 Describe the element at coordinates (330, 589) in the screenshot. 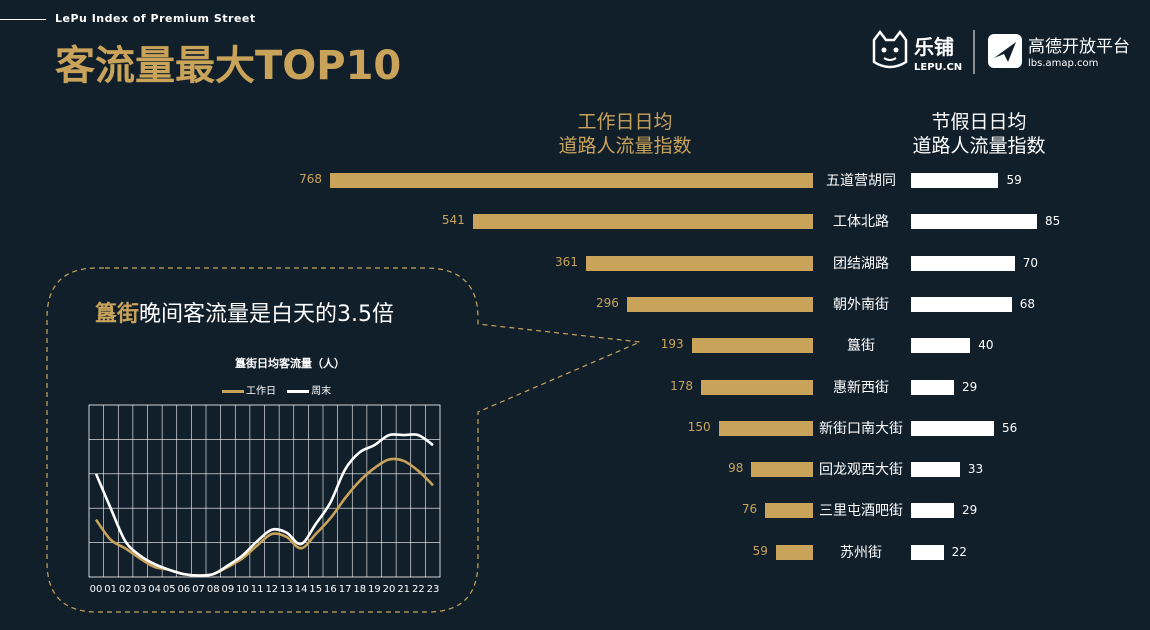

I see `x-tick-label: 16` at that location.